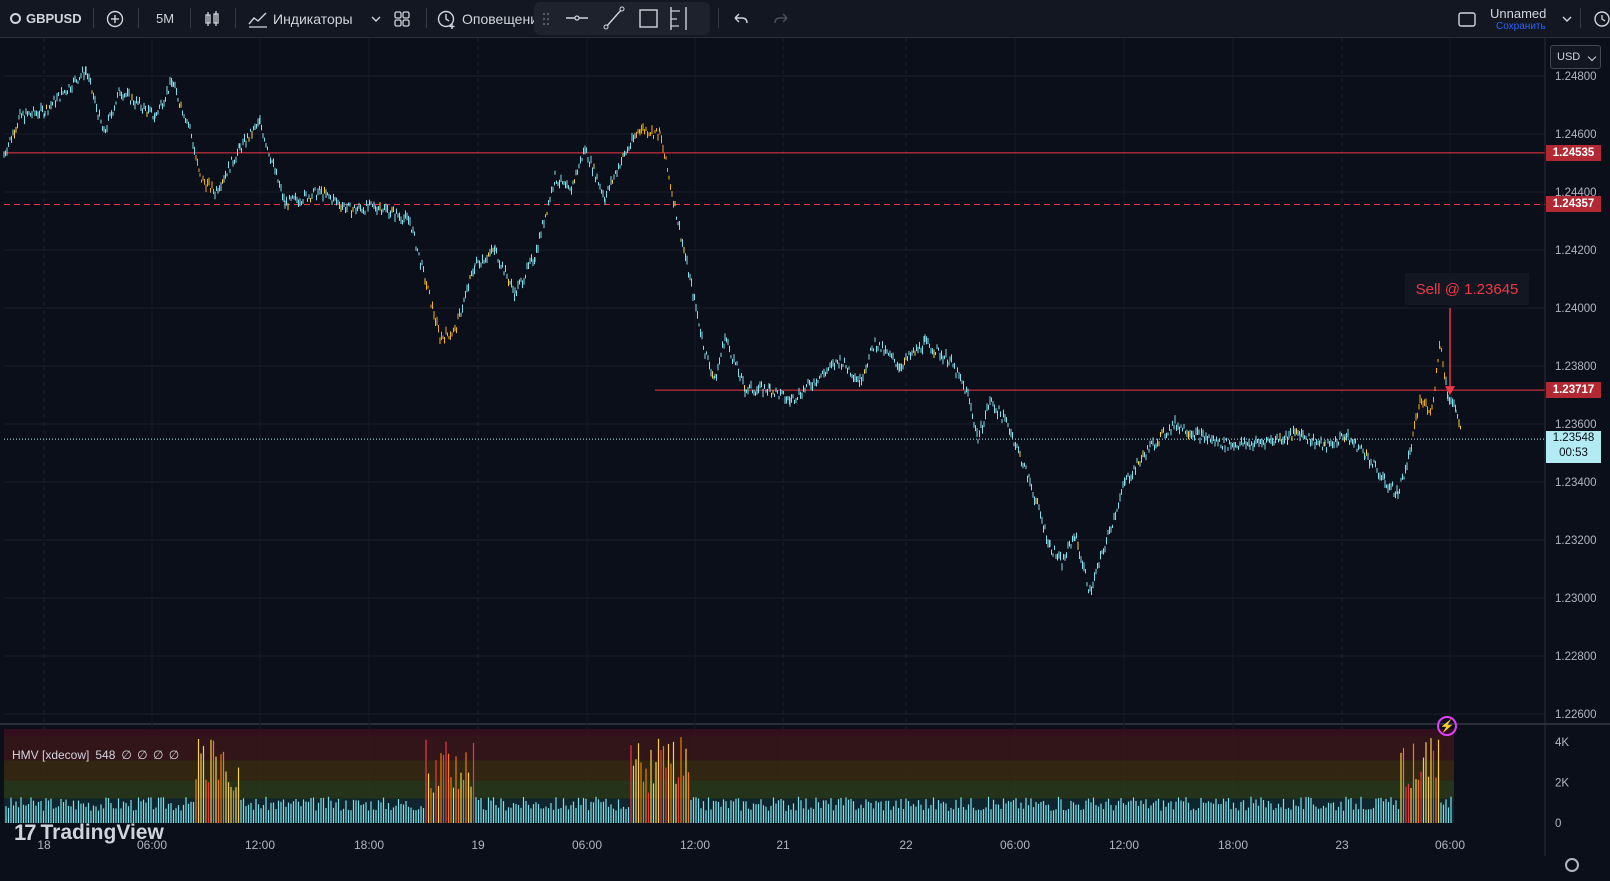 This screenshot has height=881, width=1610. What do you see at coordinates (1576, 251) in the screenshot?
I see `price-level-label: 1.24200` at bounding box center [1576, 251].